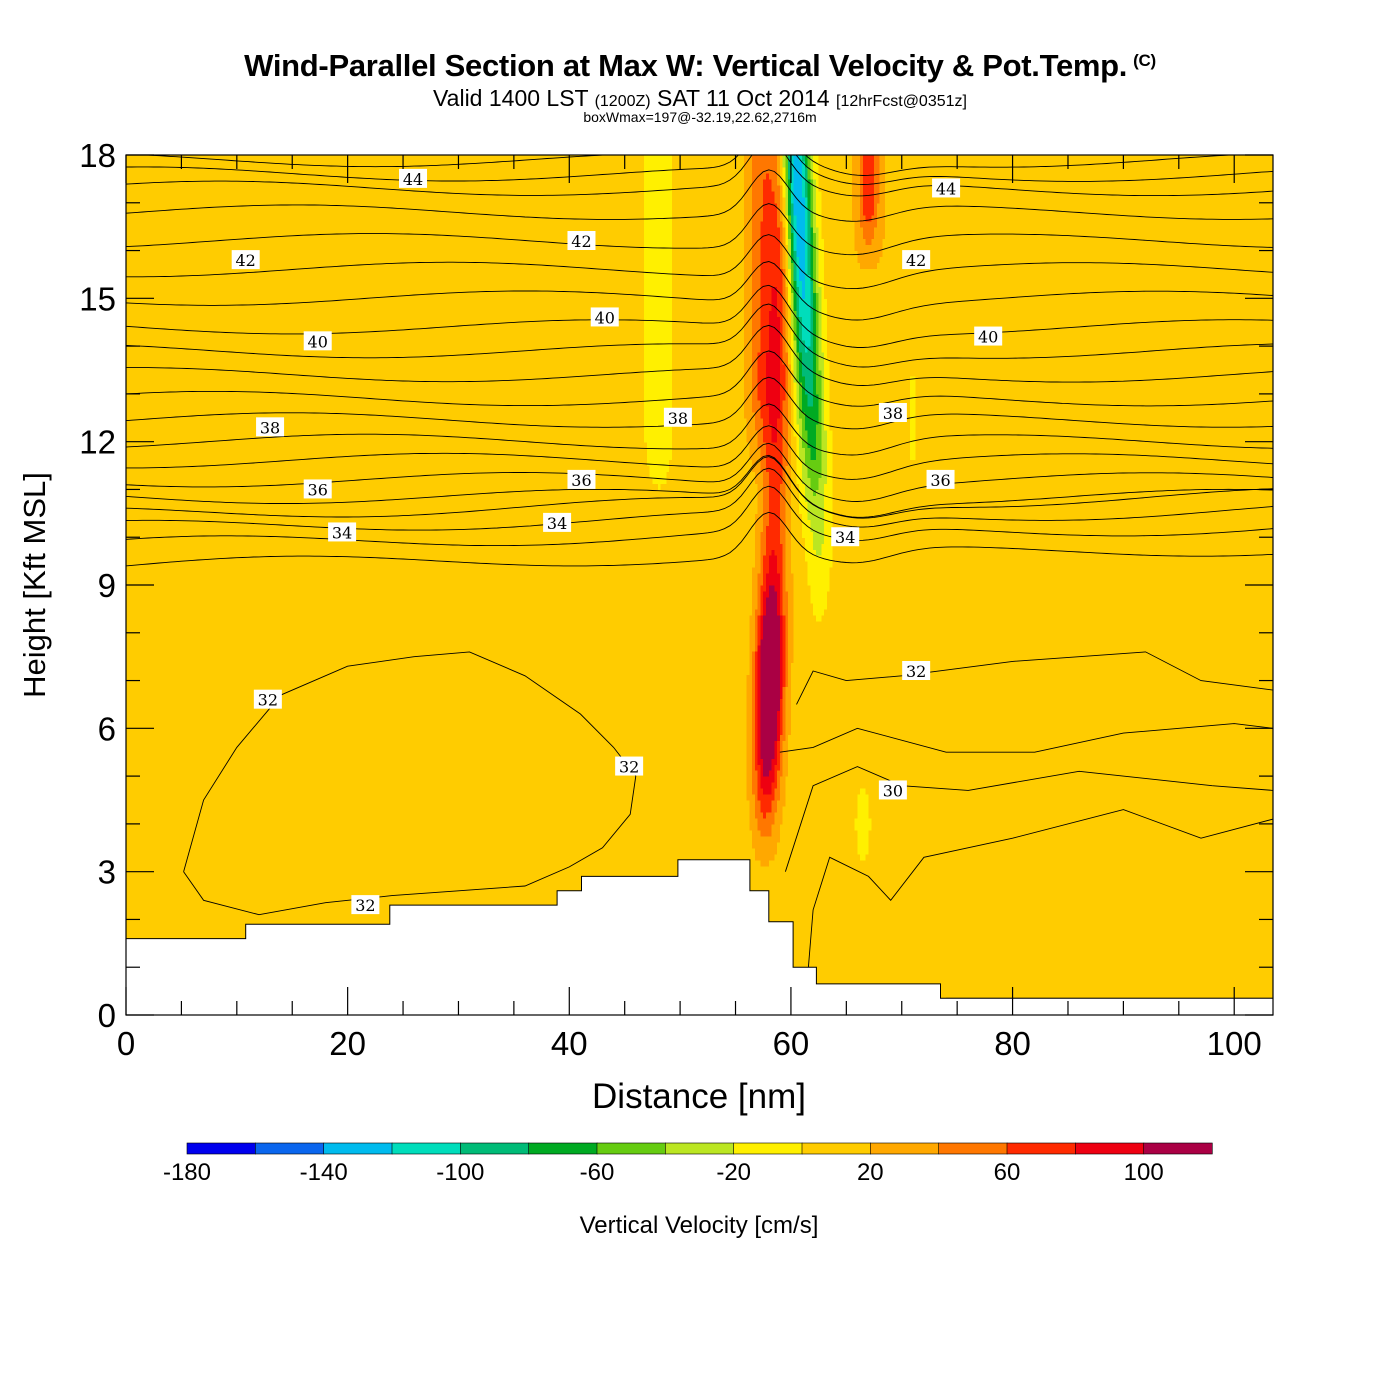 This screenshot has width=1400, height=1400. Describe the element at coordinates (791, 1043) in the screenshot. I see `x-tick-label: 60` at that location.